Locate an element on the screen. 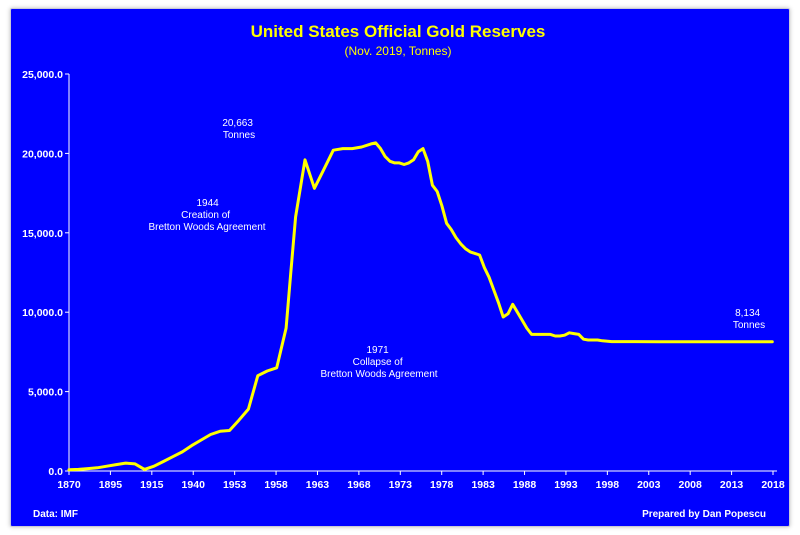 Image resolution: width=800 pixels, height=535 pixels. annotation-latest-line-2: Tonnes is located at coordinates (749, 325).